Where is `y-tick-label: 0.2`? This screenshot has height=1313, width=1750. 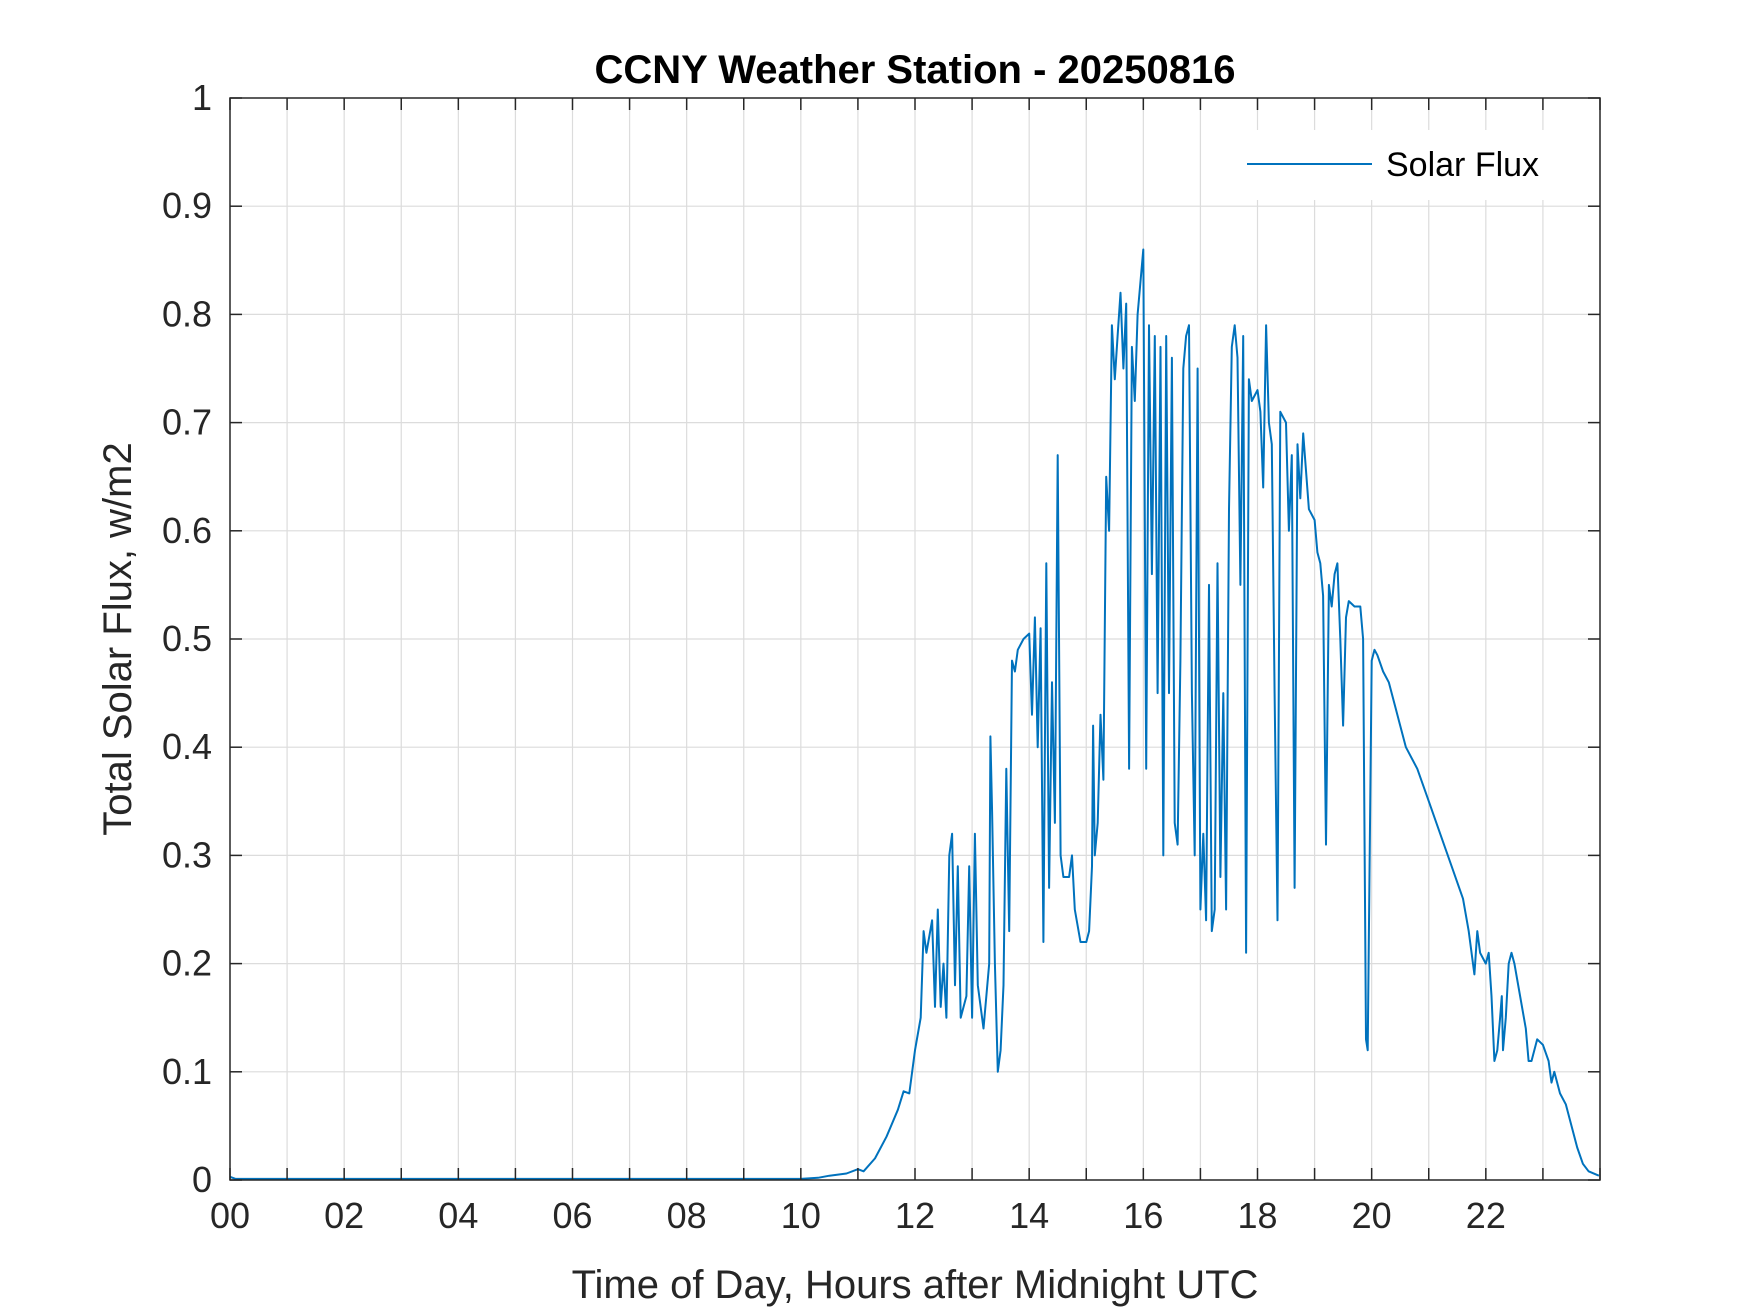 y-tick-label: 0.2 is located at coordinates (187, 963).